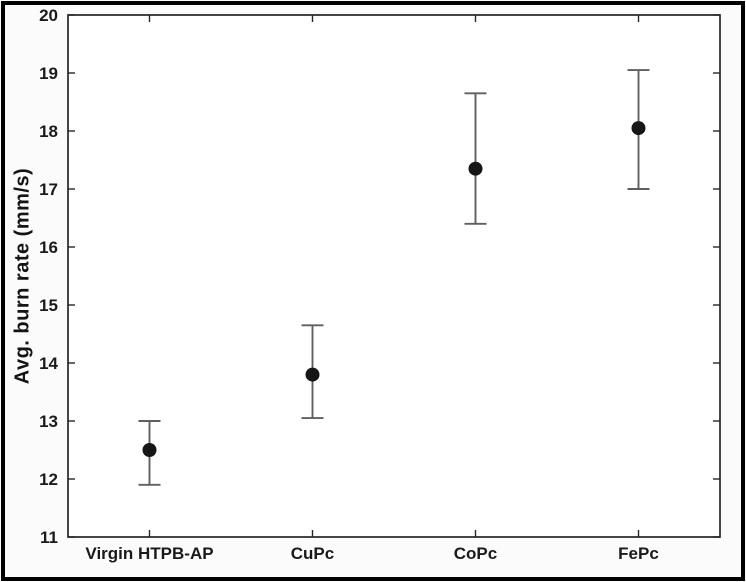 Image resolution: width=746 pixels, height=582 pixels. What do you see at coordinates (475, 553) in the screenshot?
I see `x-category-label: CoPc` at bounding box center [475, 553].